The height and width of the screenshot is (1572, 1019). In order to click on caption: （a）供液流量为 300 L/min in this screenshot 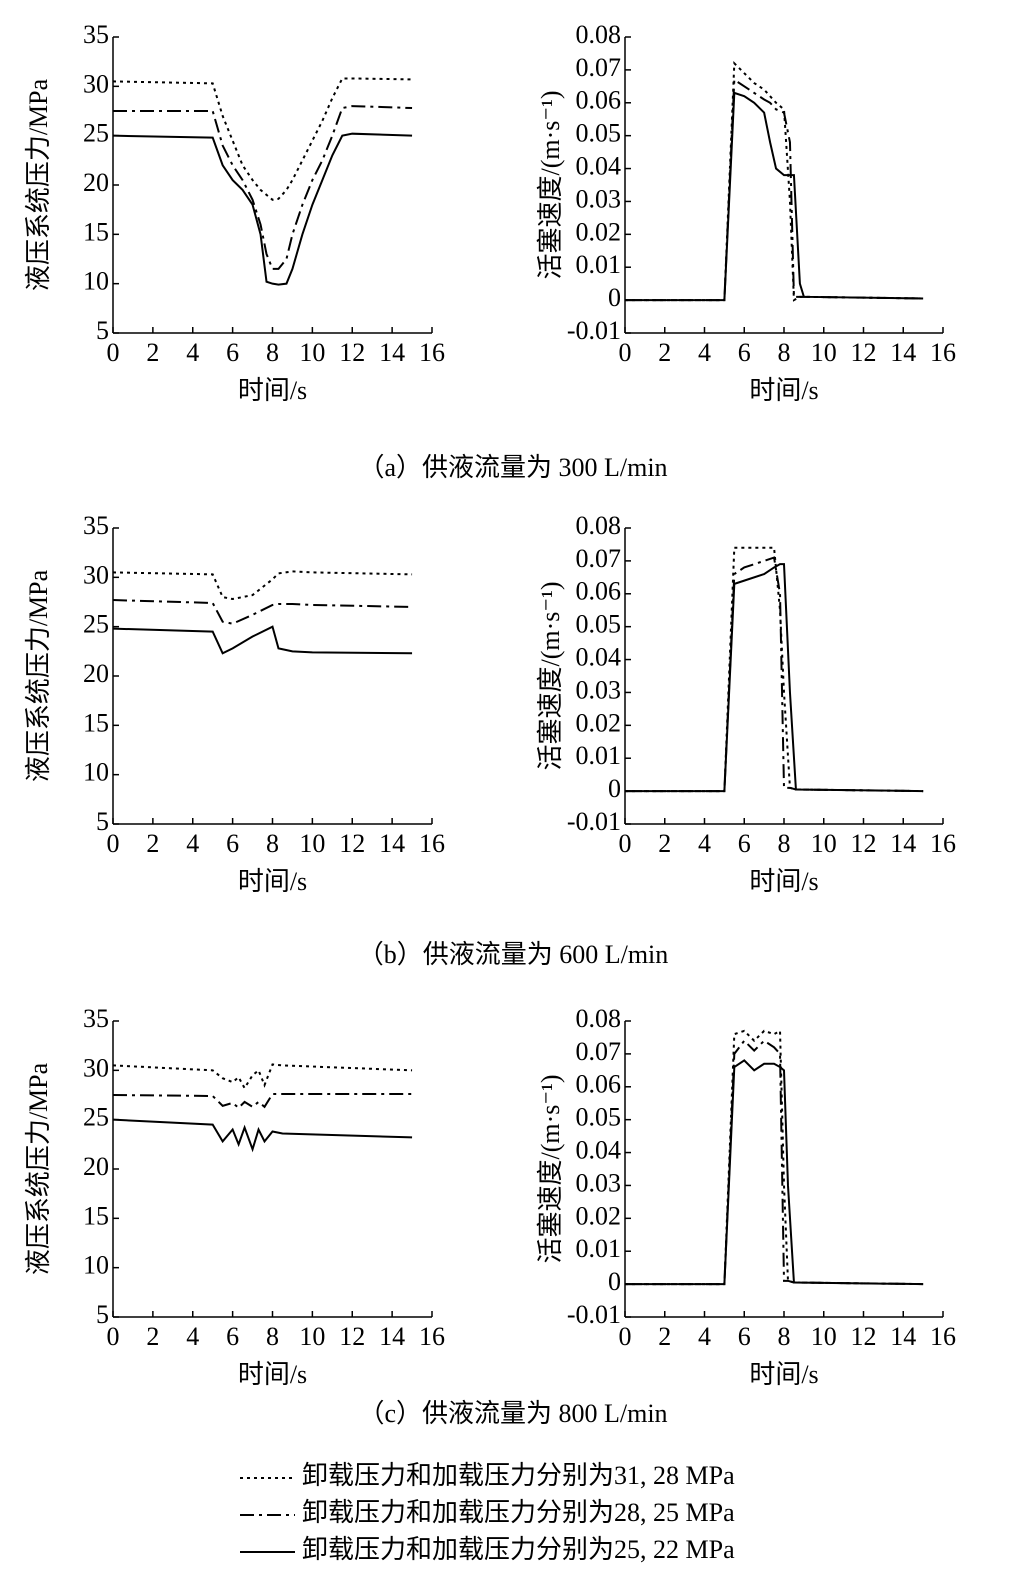, I will do `click(512, 467)`.